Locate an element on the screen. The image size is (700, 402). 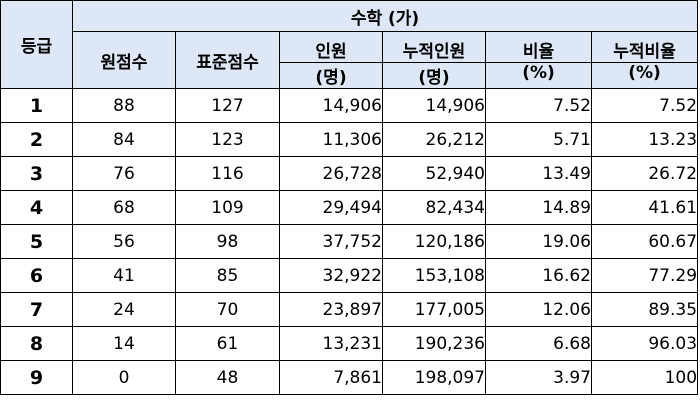
table-row: 7 24 70 23,897 177,005 12.06 89.35 is located at coordinates (349, 309).